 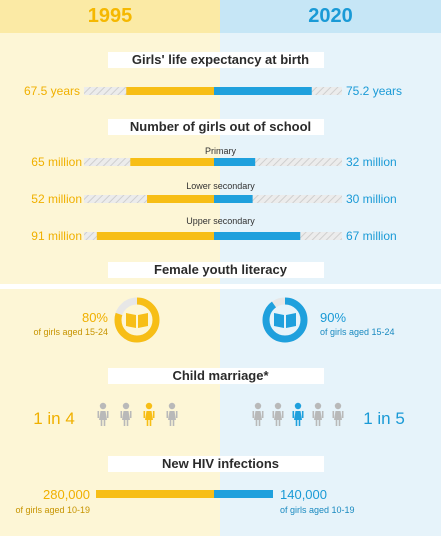 What do you see at coordinates (371, 236) in the screenshot?
I see `value-upper-2020: 67 million` at bounding box center [371, 236].